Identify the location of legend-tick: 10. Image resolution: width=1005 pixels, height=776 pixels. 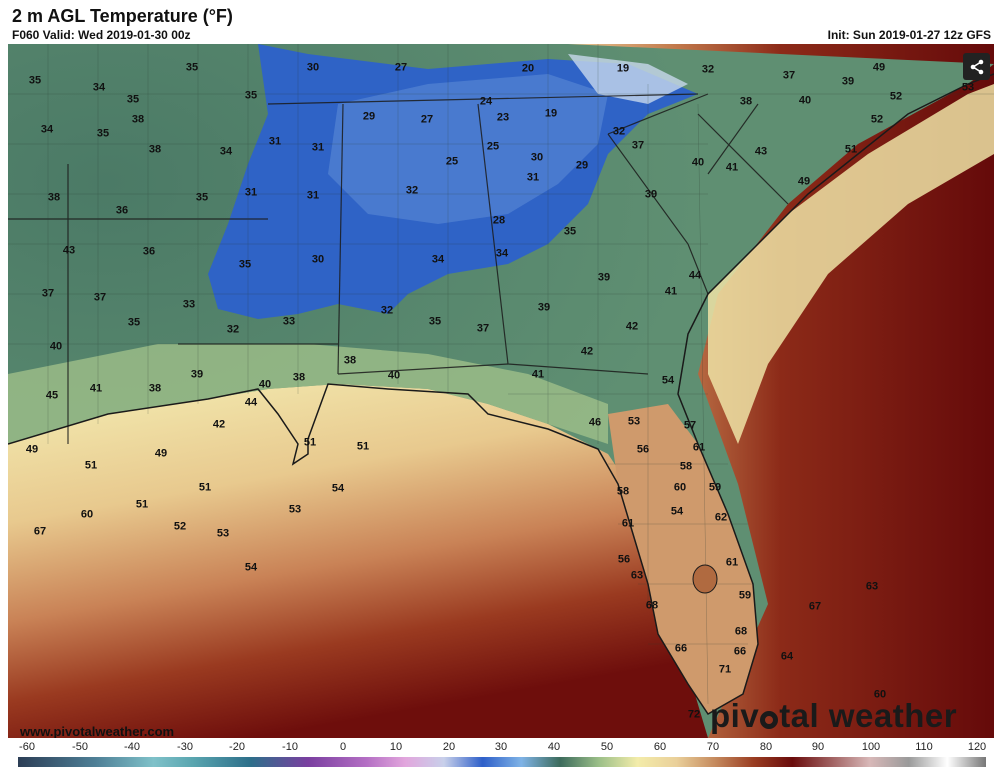
(396, 747).